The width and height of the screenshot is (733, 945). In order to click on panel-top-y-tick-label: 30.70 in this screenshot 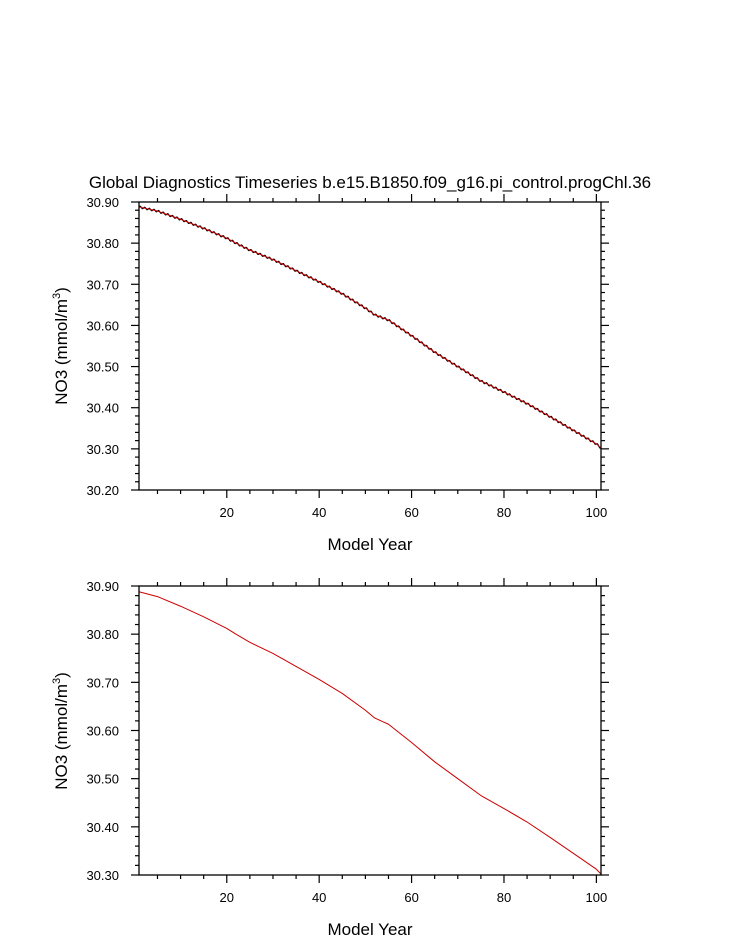, I will do `click(102, 284)`.